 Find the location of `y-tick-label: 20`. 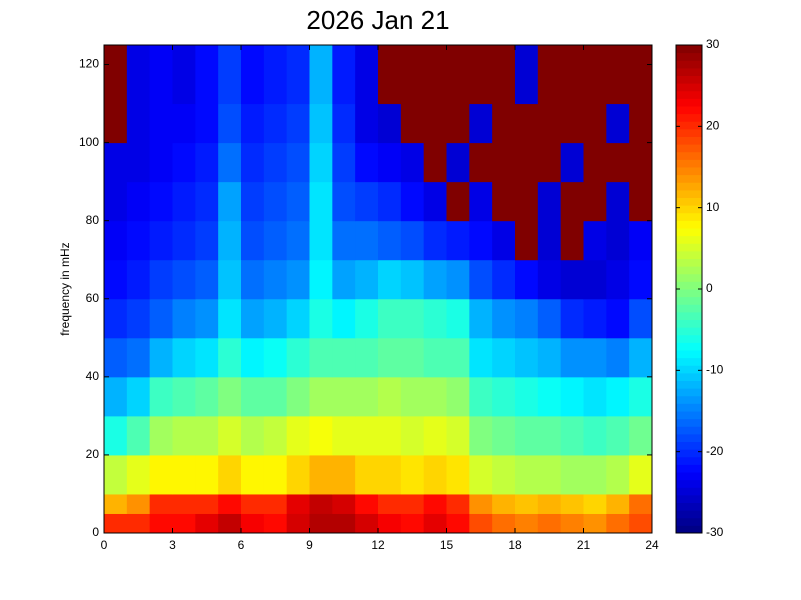

y-tick-label: 20 is located at coordinates (93, 454).